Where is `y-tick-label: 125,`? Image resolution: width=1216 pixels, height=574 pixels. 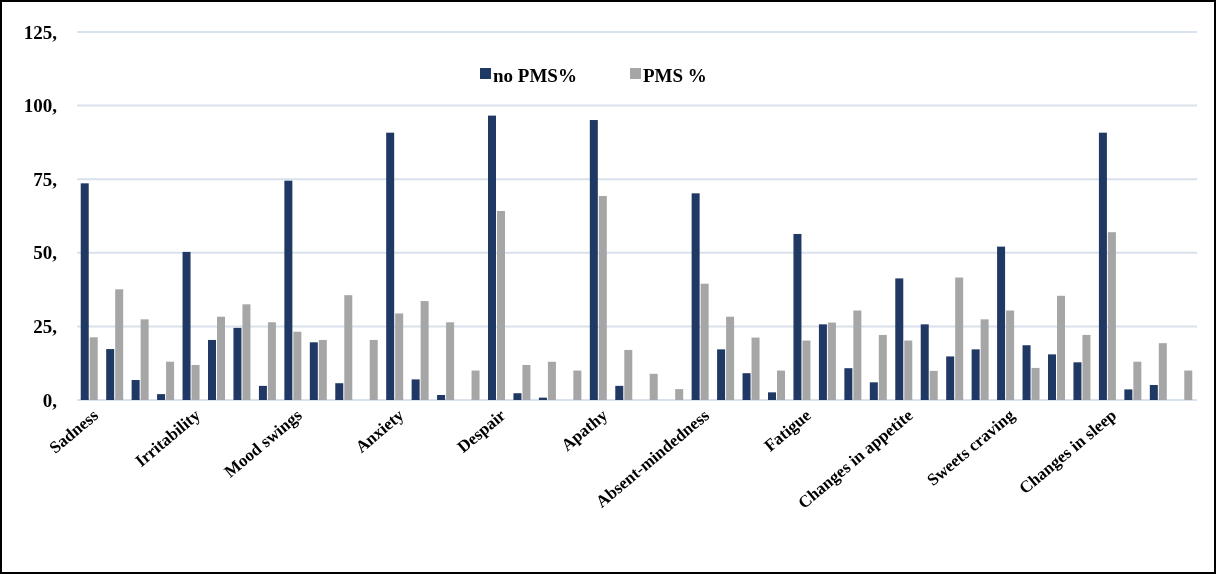
y-tick-label: 125, is located at coordinates (40, 32).